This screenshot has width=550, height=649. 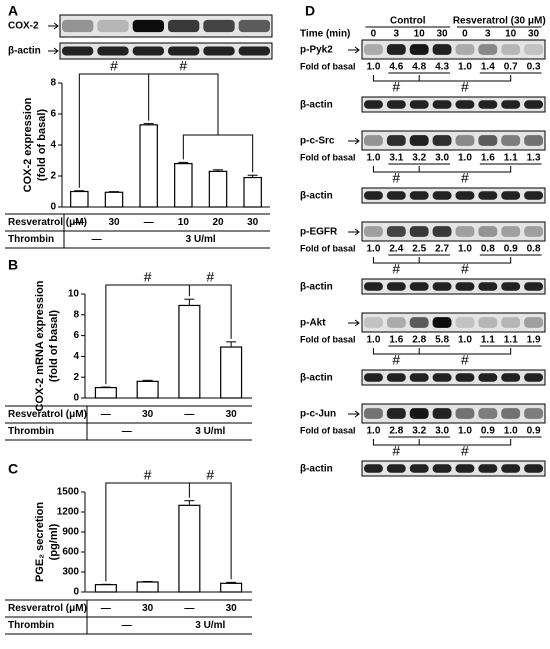 I want to click on row-label: Thrombin, so click(x=31, y=239).